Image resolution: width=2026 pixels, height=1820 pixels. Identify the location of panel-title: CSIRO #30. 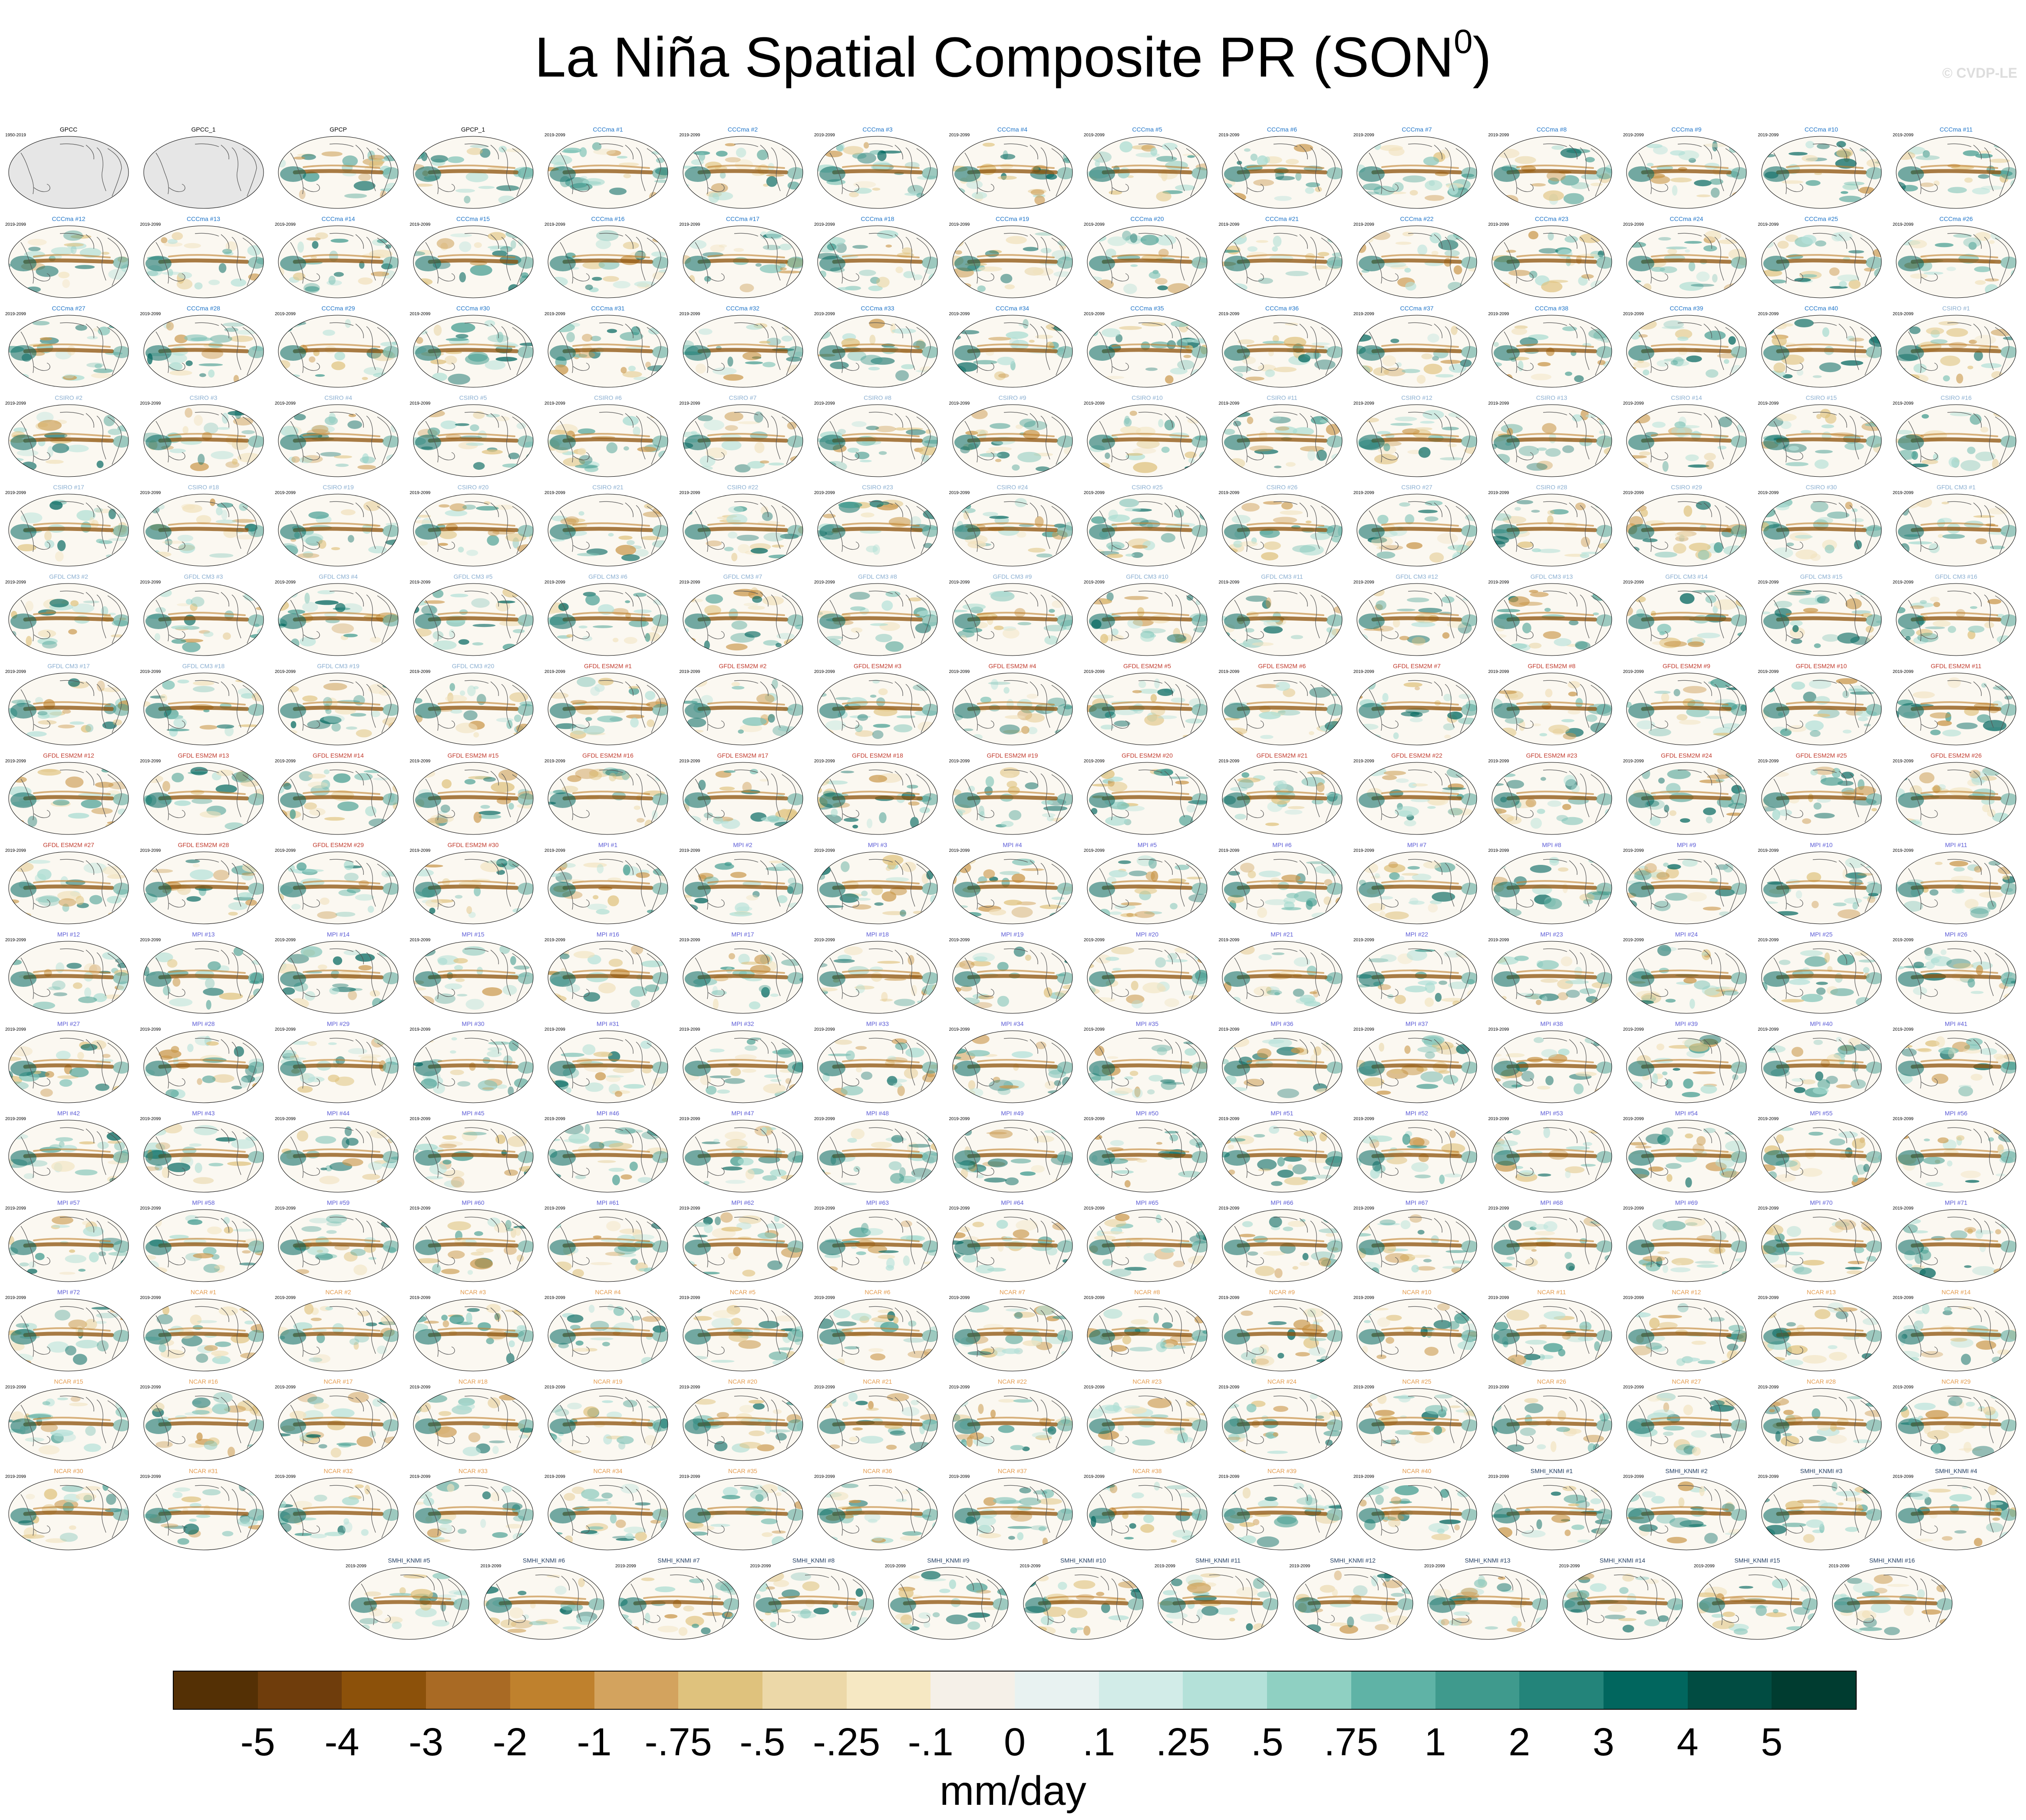
(1821, 487).